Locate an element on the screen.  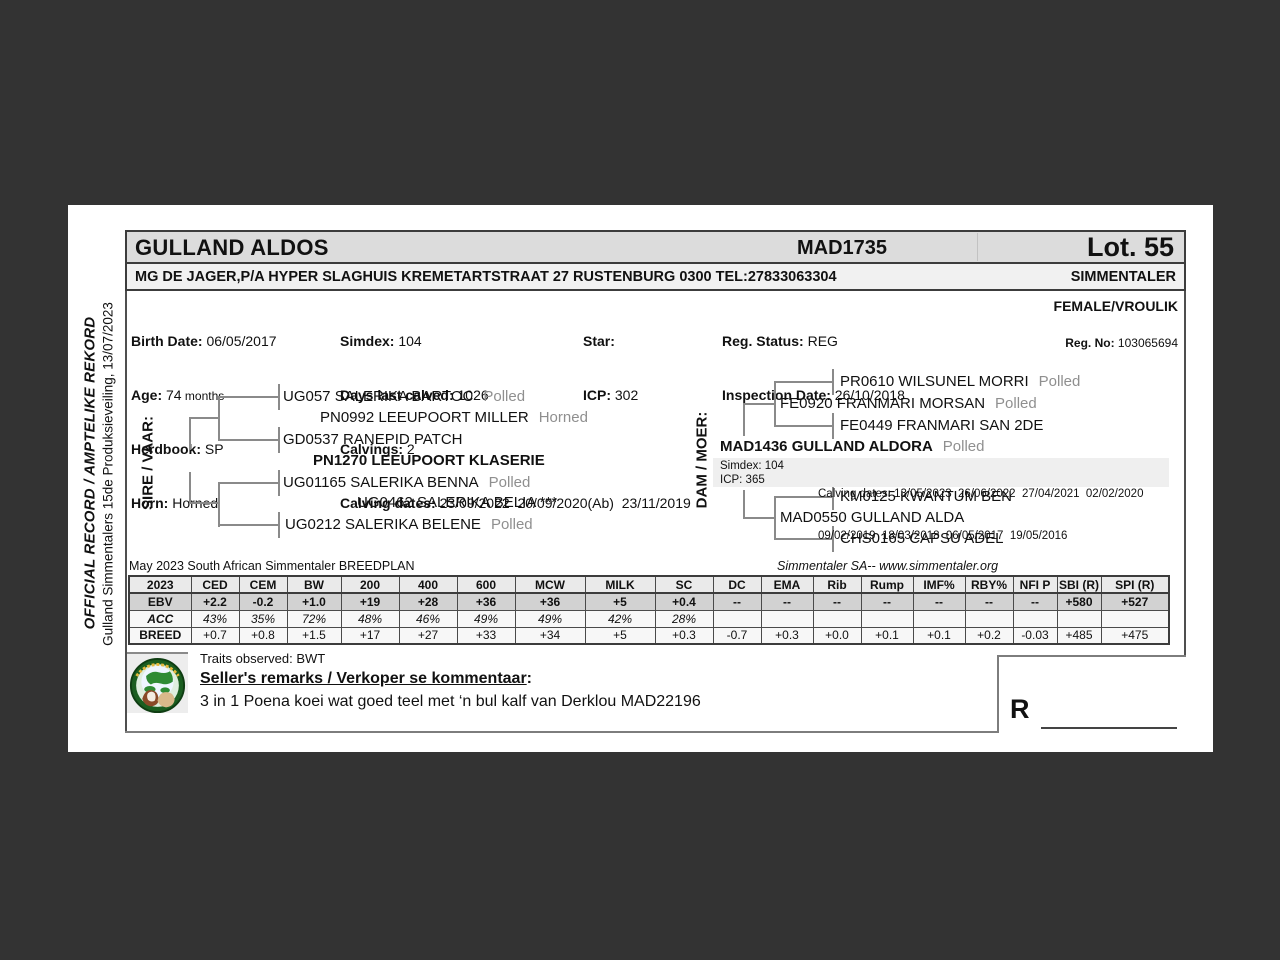
price-write-in-line is located at coordinates (1109, 728).